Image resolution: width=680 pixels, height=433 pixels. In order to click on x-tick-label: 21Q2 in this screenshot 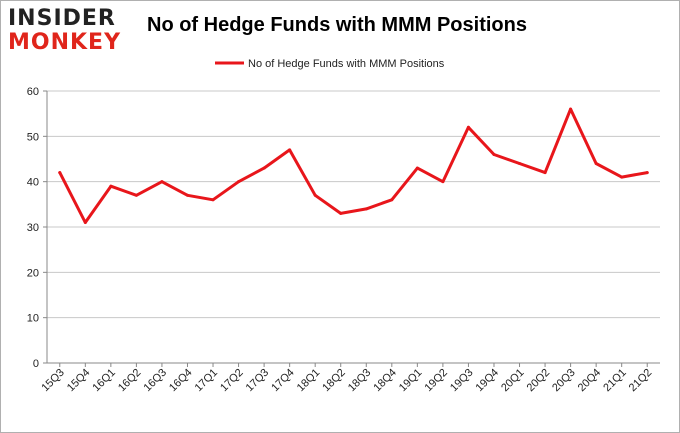, I will do `click(641, 381)`.